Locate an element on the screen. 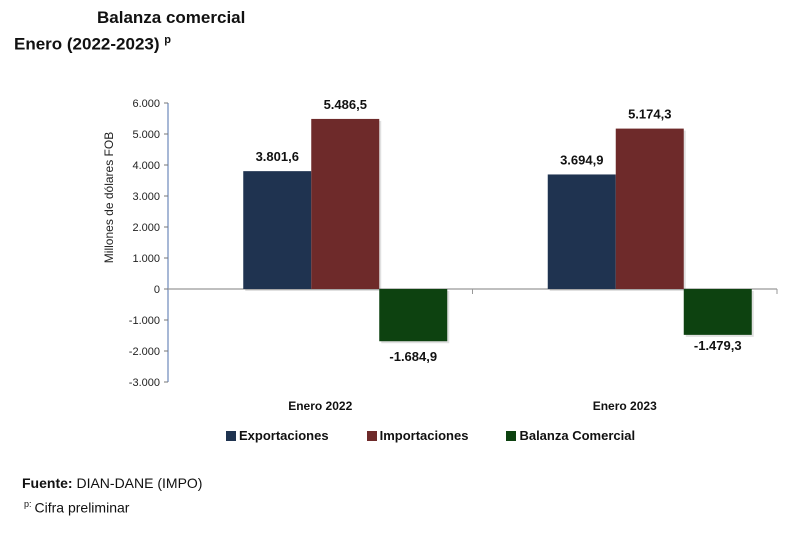 This screenshot has height=533, width=800. subtitle-text: Enero (2022-2023) is located at coordinates (87, 44).